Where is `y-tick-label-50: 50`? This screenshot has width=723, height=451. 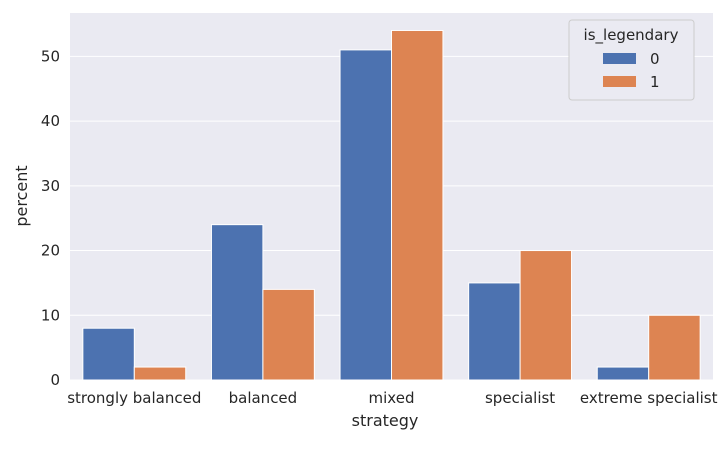 y-tick-label-50: 50 is located at coordinates (50, 56).